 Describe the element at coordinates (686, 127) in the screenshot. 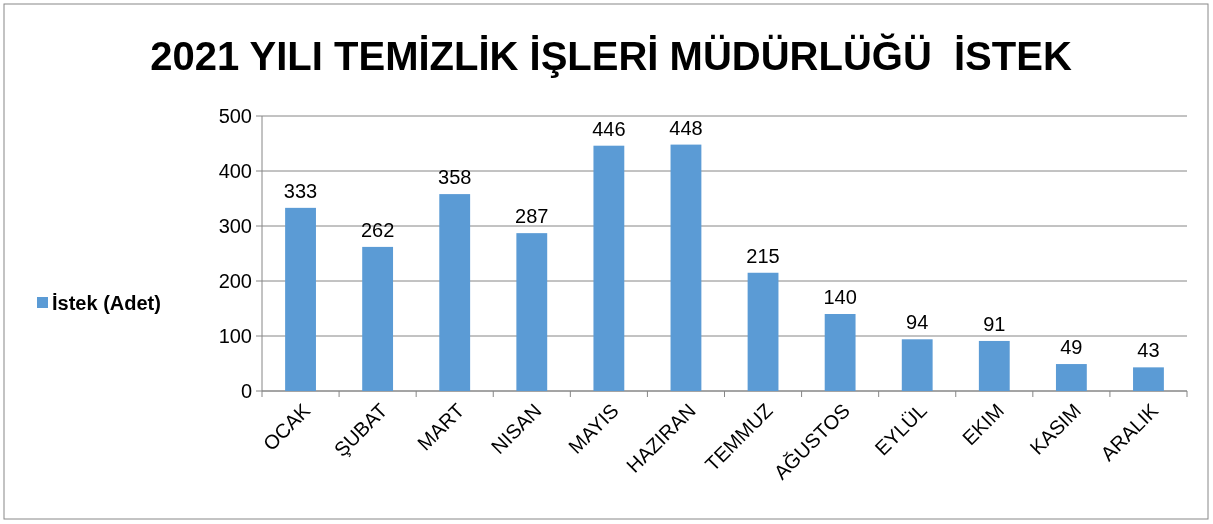

I see `data-label: 448` at that location.